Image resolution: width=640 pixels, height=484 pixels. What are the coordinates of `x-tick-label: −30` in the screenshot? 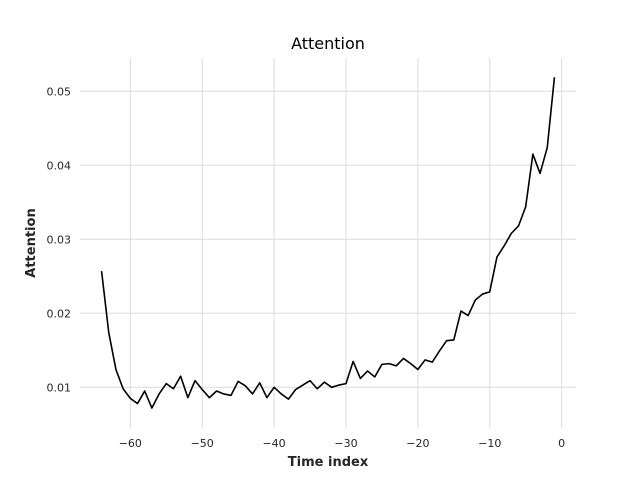 It's located at (345, 443).